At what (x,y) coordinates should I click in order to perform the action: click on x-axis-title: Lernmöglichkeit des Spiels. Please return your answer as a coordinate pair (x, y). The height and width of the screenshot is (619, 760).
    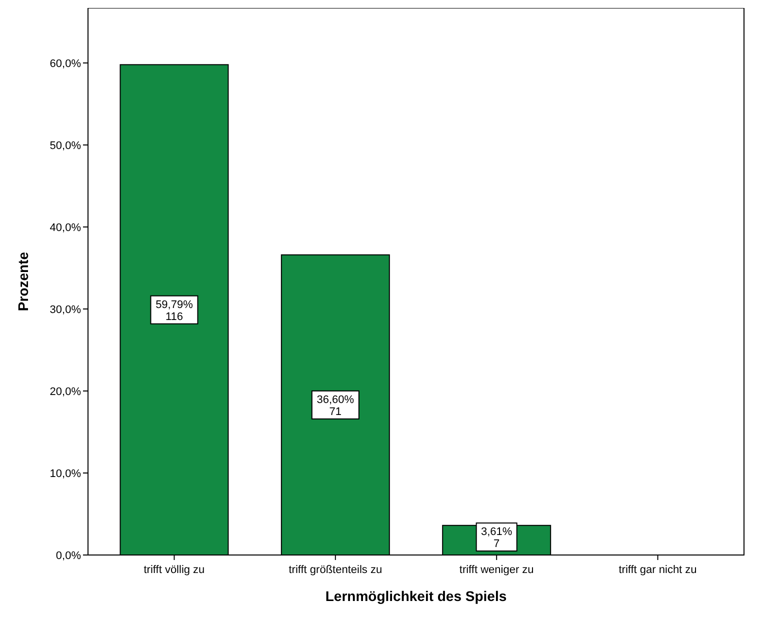
    Looking at the image, I should click on (416, 596).